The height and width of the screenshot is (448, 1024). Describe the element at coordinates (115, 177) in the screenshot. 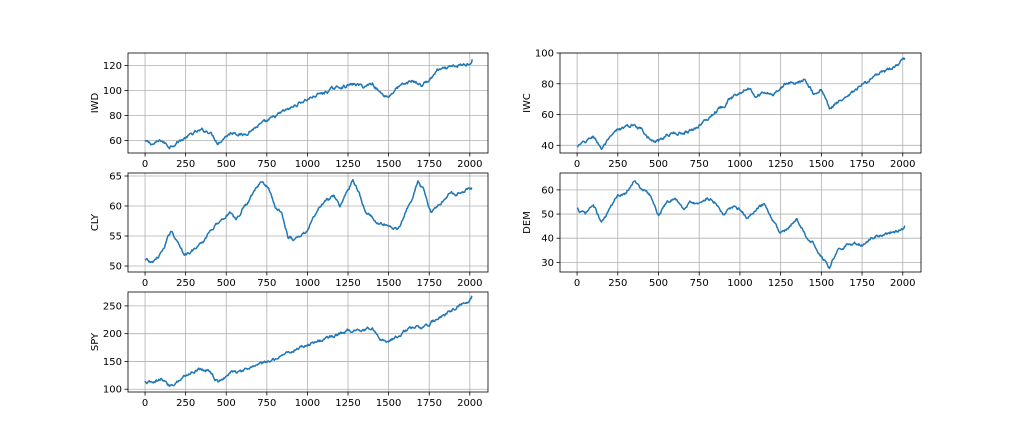

I see `y-tick-label: 65` at that location.